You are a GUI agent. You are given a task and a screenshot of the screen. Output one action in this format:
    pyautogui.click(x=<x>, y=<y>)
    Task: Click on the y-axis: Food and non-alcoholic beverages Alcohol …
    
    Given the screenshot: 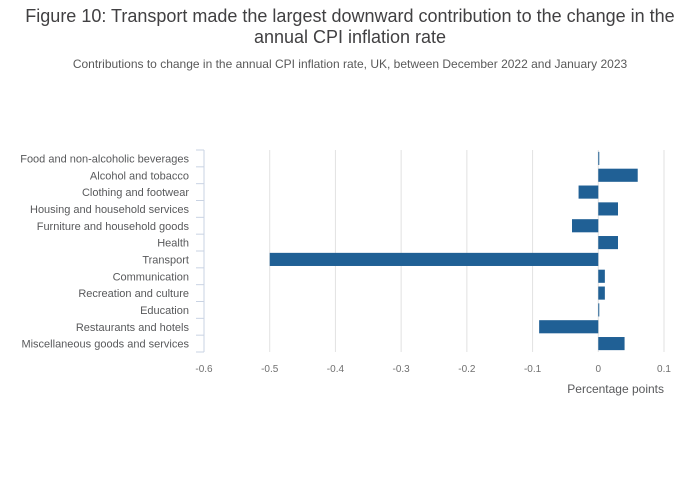 What is the action you would take?
    pyautogui.click(x=112, y=251)
    